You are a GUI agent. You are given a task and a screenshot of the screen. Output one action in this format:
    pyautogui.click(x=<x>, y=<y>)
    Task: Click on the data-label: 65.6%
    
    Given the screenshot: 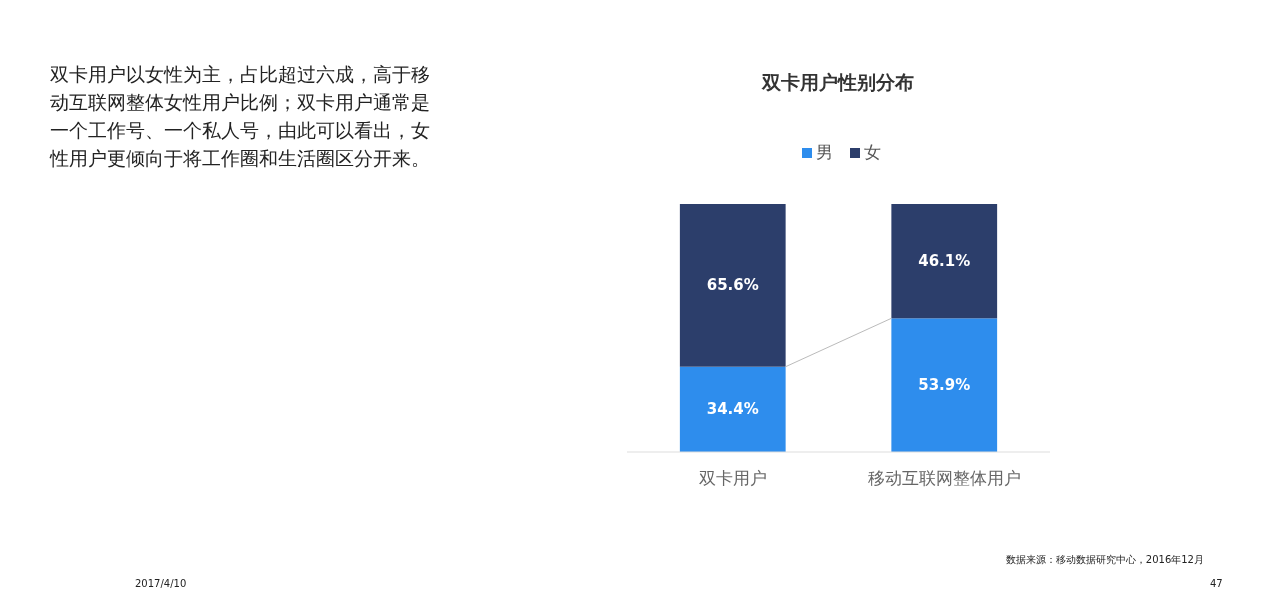 What is the action you would take?
    pyautogui.click(x=732, y=285)
    